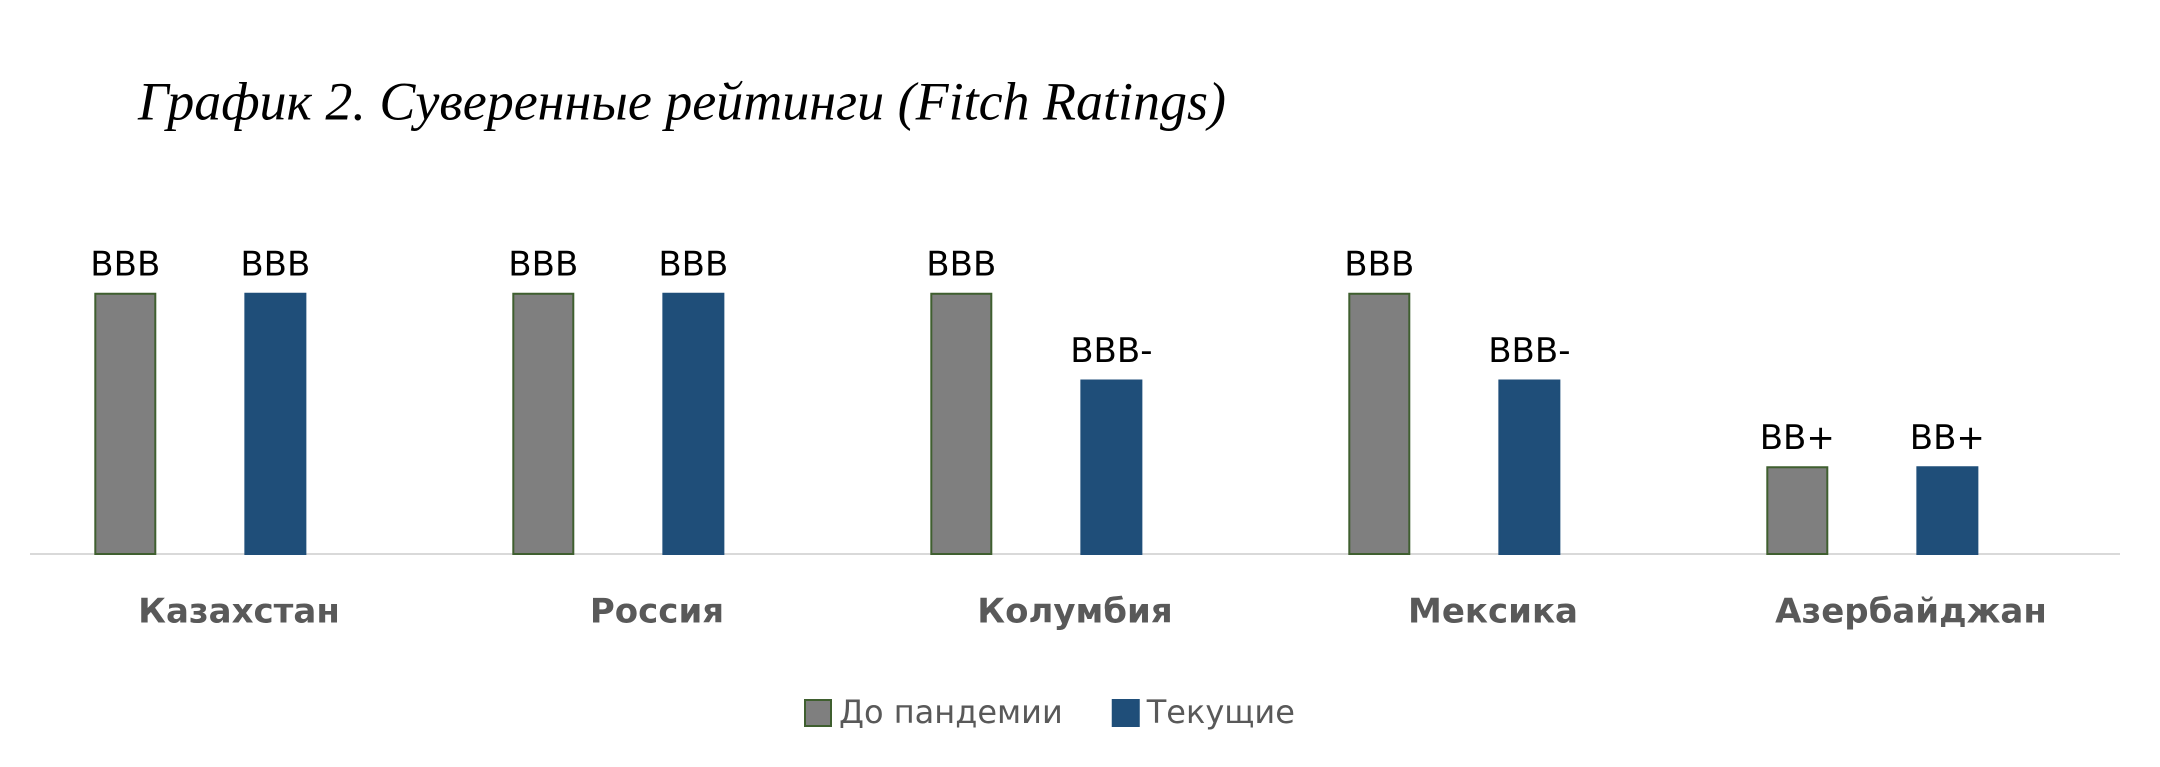 This screenshot has width=2160, height=767. What do you see at coordinates (1220, 712) in the screenshot?
I see `legend-label: Текущие` at bounding box center [1220, 712].